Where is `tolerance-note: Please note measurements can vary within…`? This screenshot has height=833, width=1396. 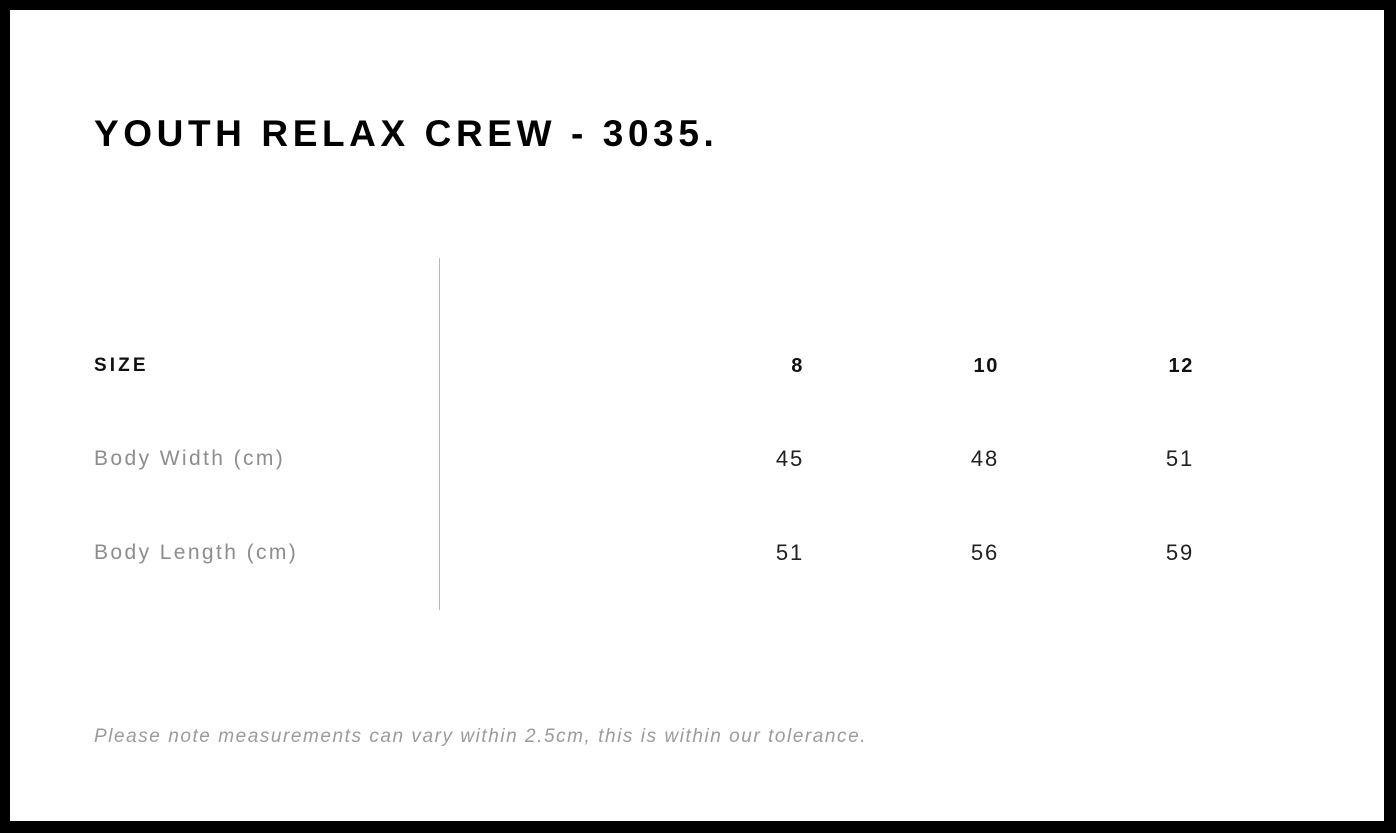
tolerance-note: Please note measurements can vary within… is located at coordinates (481, 736).